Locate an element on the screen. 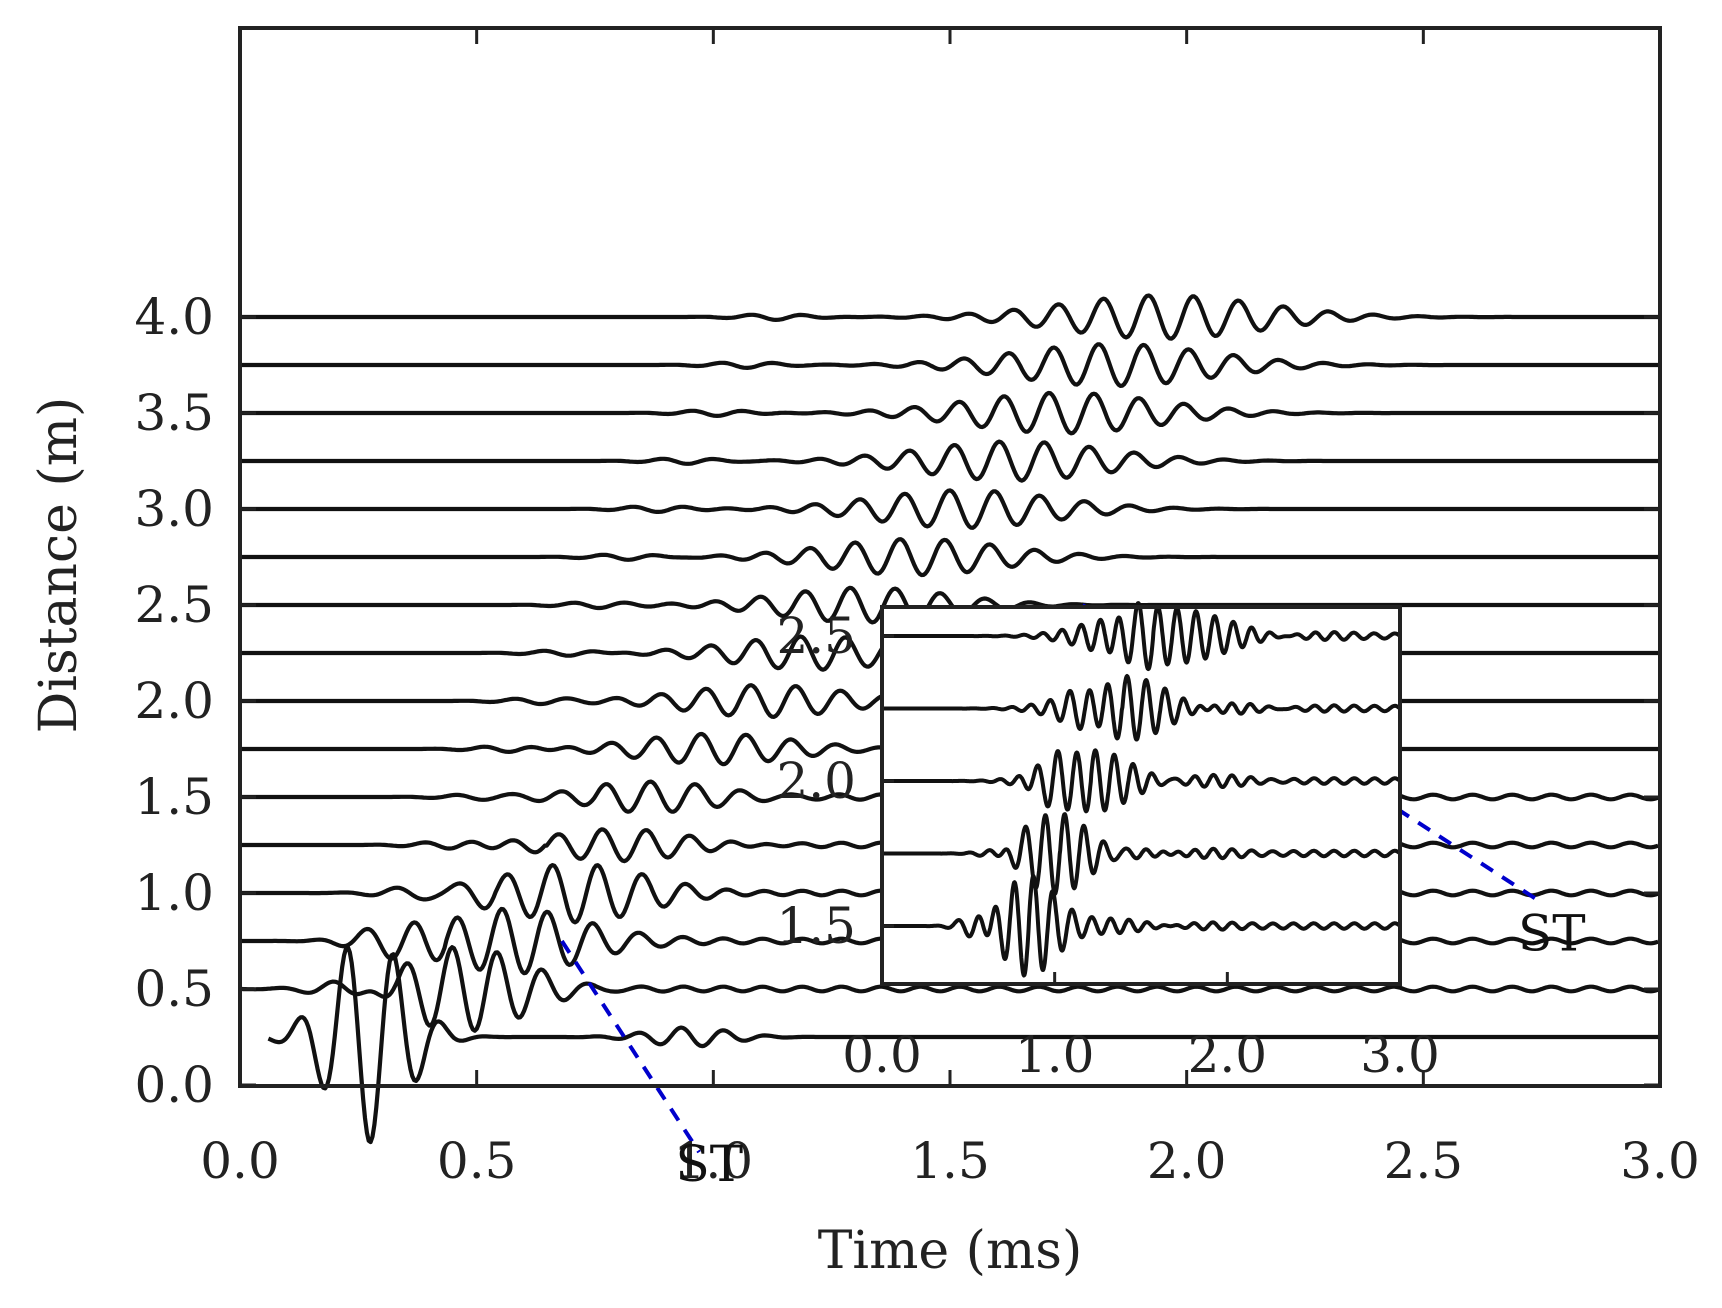  inset-x-tick-label: 1.0 is located at coordinates (1055, 1055).